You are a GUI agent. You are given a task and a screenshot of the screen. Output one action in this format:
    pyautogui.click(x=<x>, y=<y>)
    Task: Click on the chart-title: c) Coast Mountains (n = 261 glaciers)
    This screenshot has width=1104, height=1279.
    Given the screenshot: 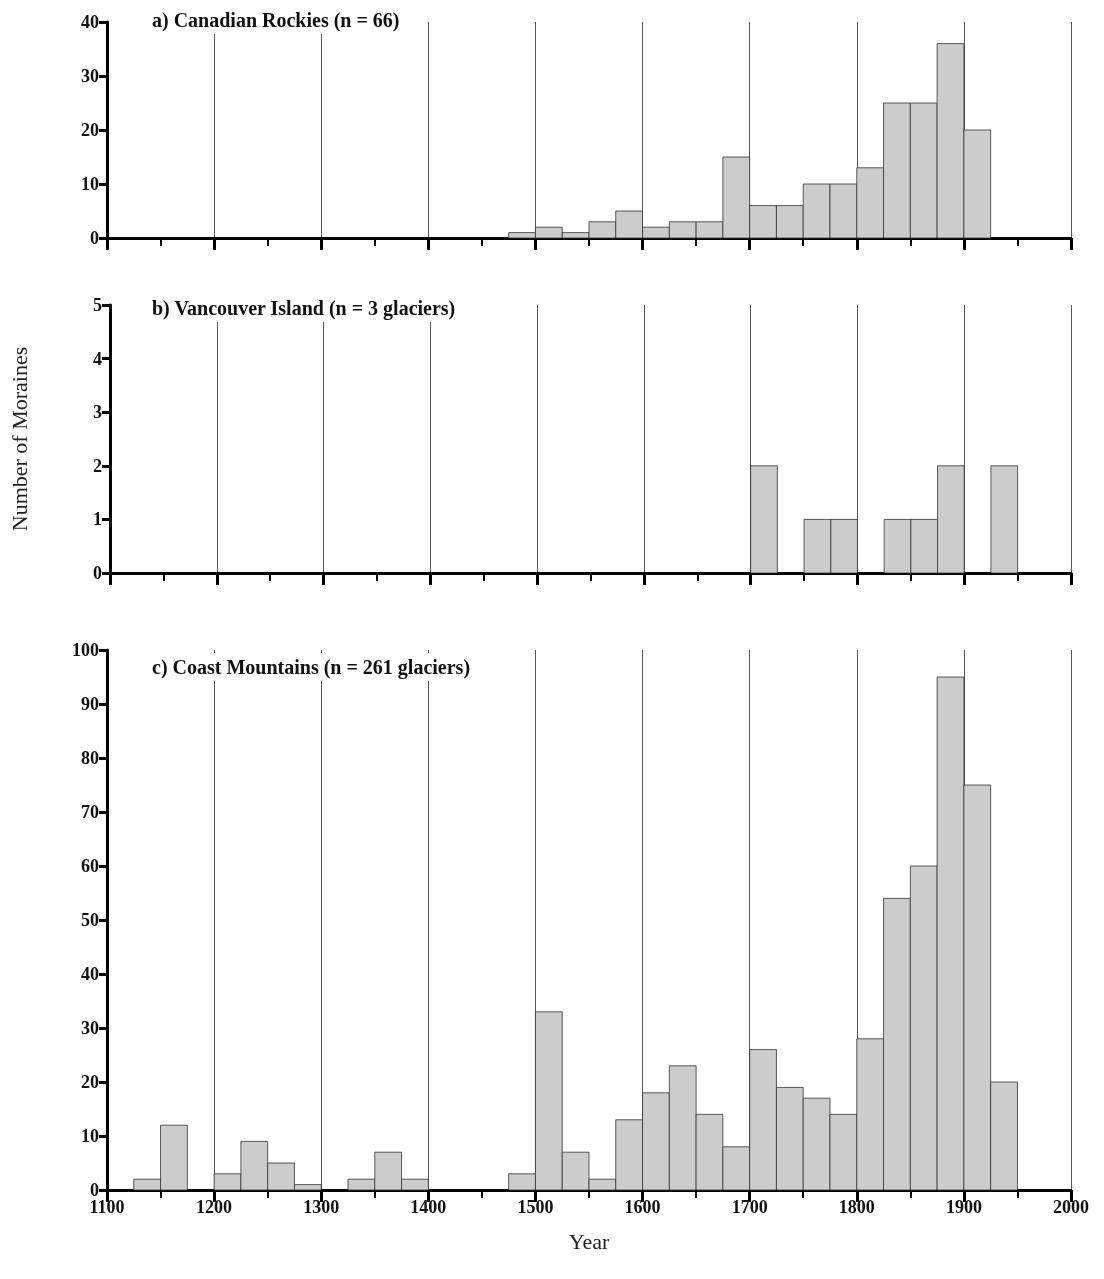 What is the action you would take?
    pyautogui.click(x=311, y=667)
    